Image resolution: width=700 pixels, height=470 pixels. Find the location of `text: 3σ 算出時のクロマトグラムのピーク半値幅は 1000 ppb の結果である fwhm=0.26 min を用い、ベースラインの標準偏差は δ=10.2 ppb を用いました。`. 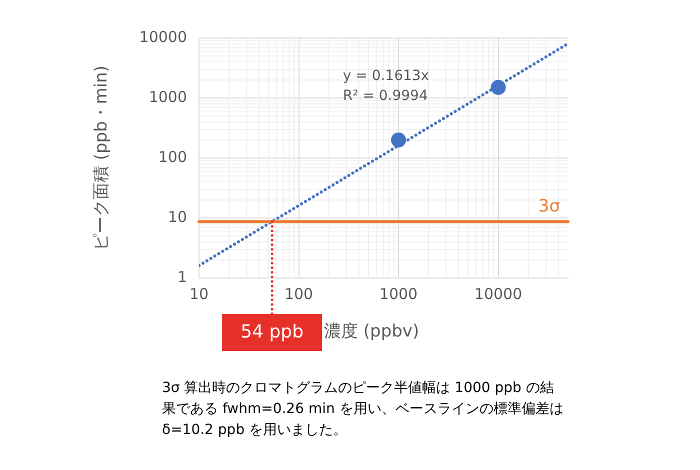

text: 3σ 算出時のクロマトグラムのピーク半値幅は 1000 ppb の結果である fwhm=0.26 min を用い、ベースラインの標準偏差は δ=10.2 ppb を用いました。 is located at coordinates (363, 409).